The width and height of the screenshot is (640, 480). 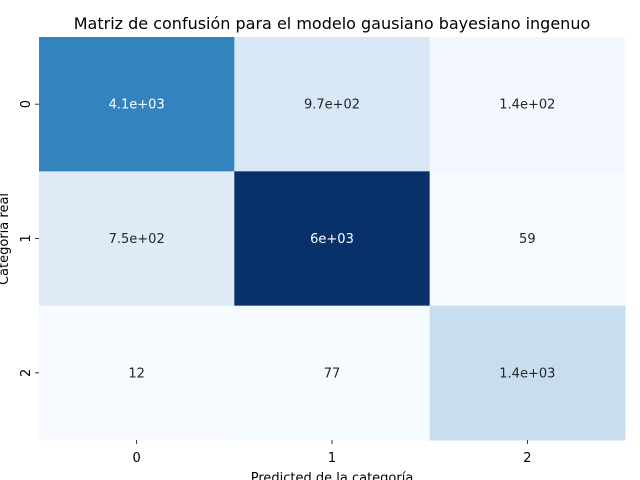 I want to click on heatmap-cell-label-2-2: 1.4e+03, so click(x=527, y=373).